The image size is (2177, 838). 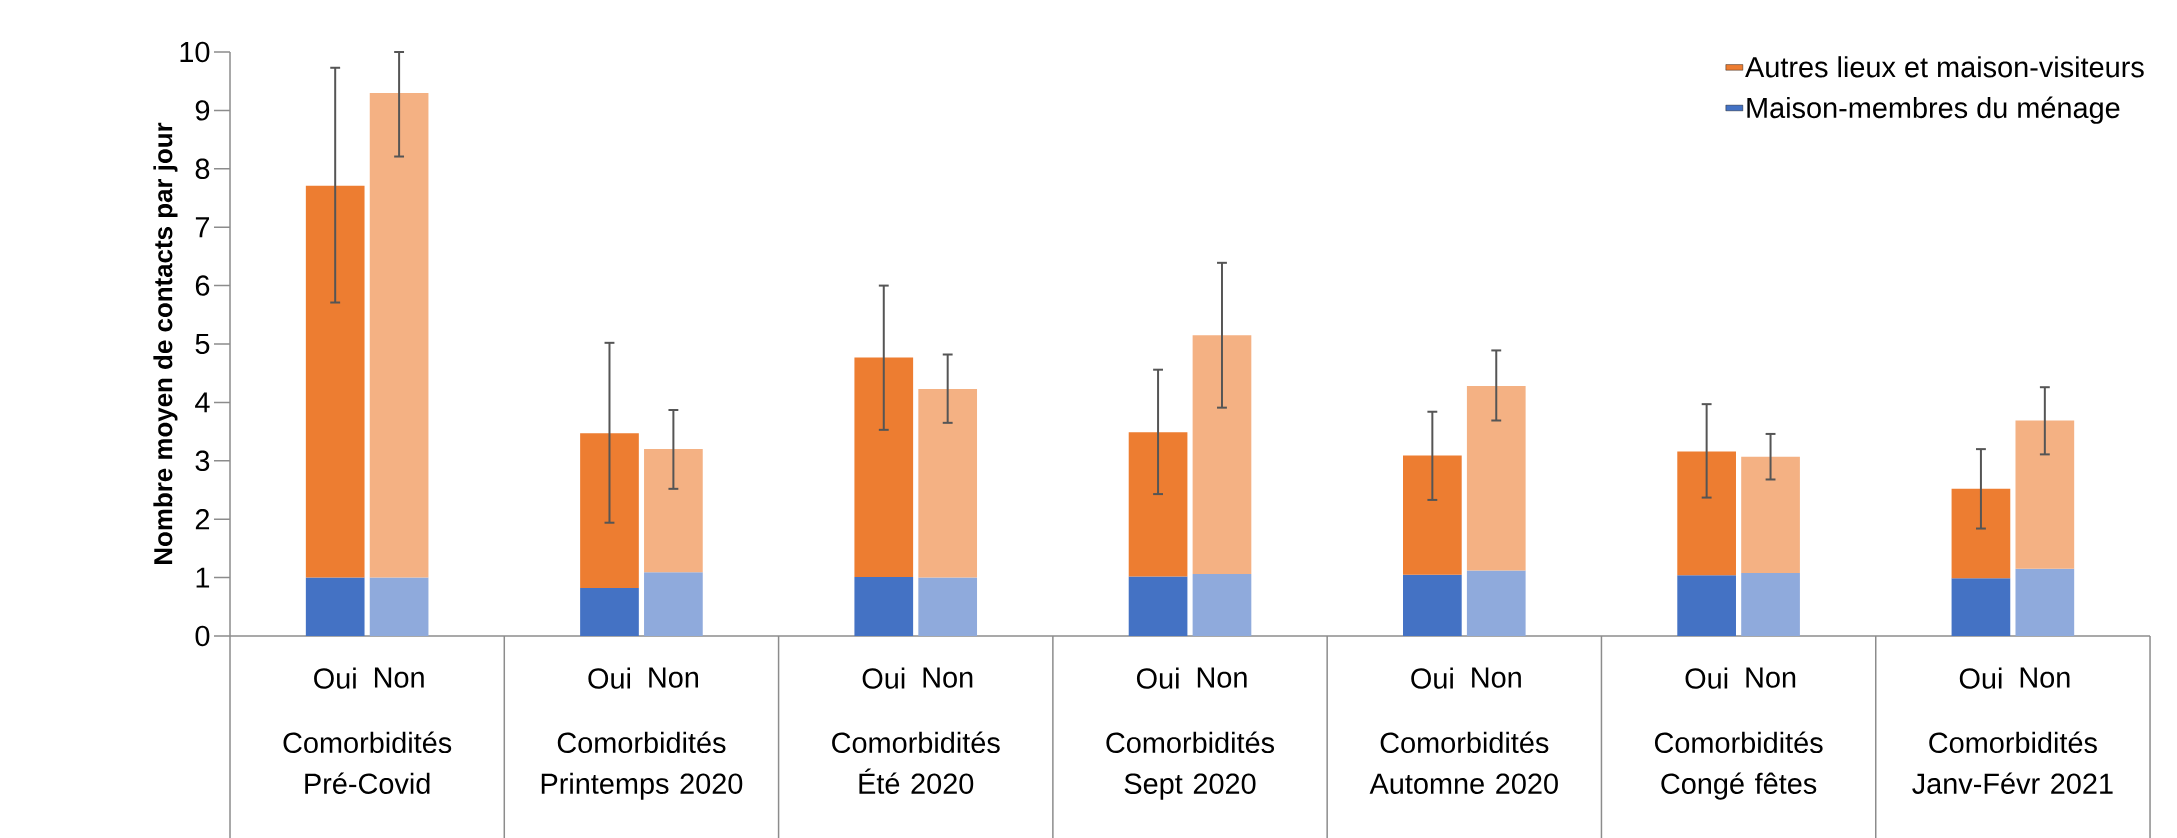 What do you see at coordinates (2012, 762) in the screenshot?
I see `text: Comorbidités Janv-Févr 2021` at bounding box center [2012, 762].